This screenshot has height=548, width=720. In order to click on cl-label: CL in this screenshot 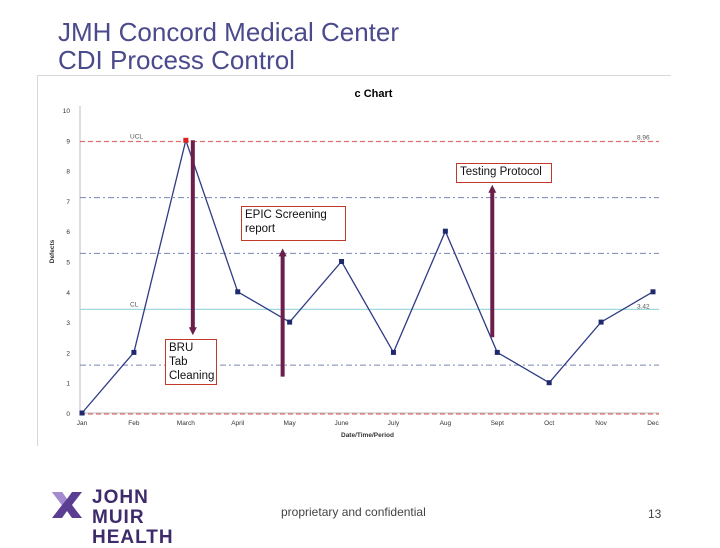, I will do `click(134, 304)`.